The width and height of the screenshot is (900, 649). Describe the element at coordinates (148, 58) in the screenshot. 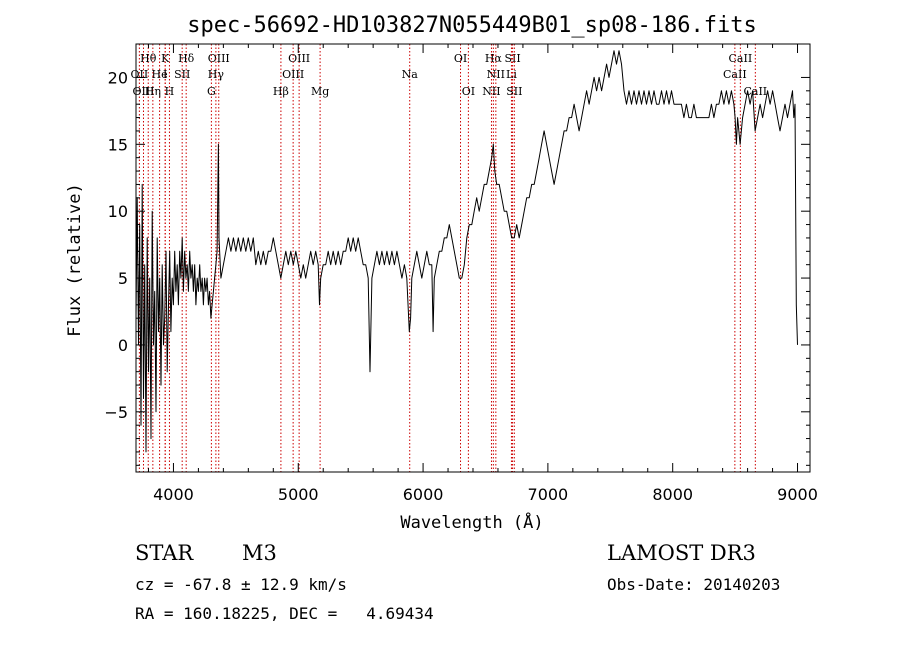

I see `marker-label: Hθ` at that location.